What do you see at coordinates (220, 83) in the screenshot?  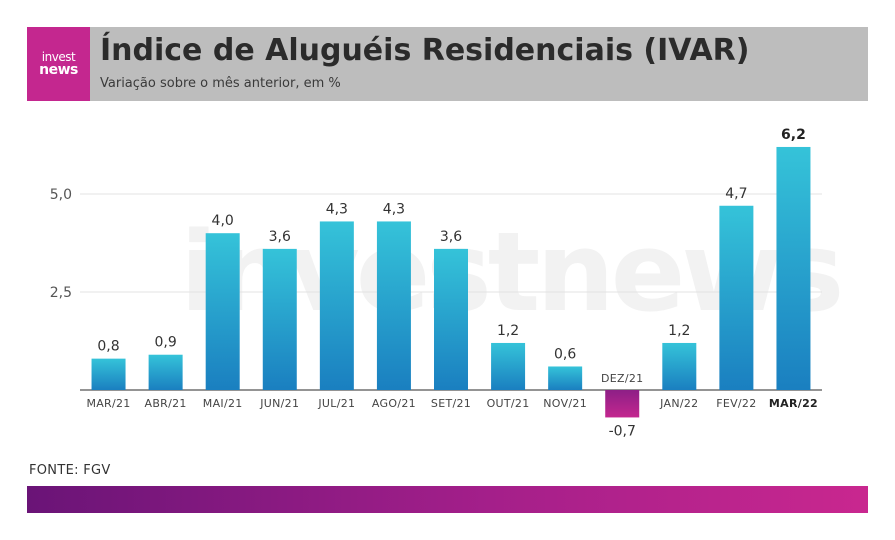 I see `chart-subtitle: Variação sobre o mês anterior, em %` at bounding box center [220, 83].